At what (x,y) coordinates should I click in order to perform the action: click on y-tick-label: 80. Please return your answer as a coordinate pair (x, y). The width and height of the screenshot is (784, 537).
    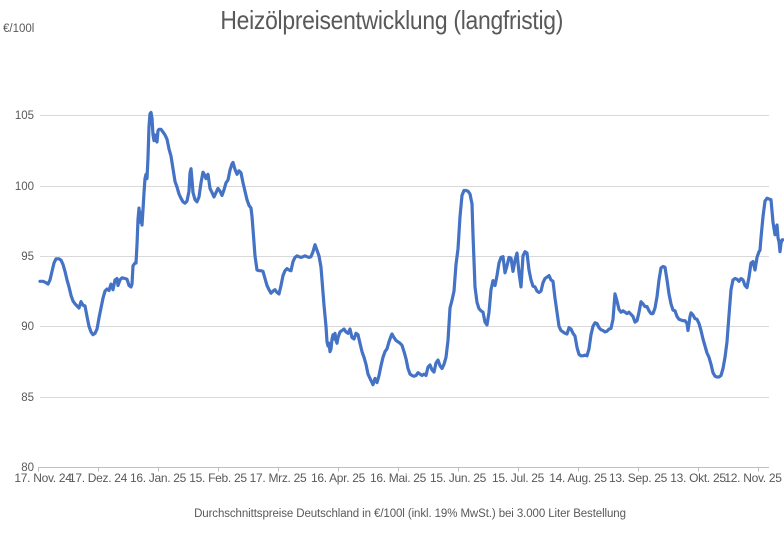
    Looking at the image, I should click on (27, 468).